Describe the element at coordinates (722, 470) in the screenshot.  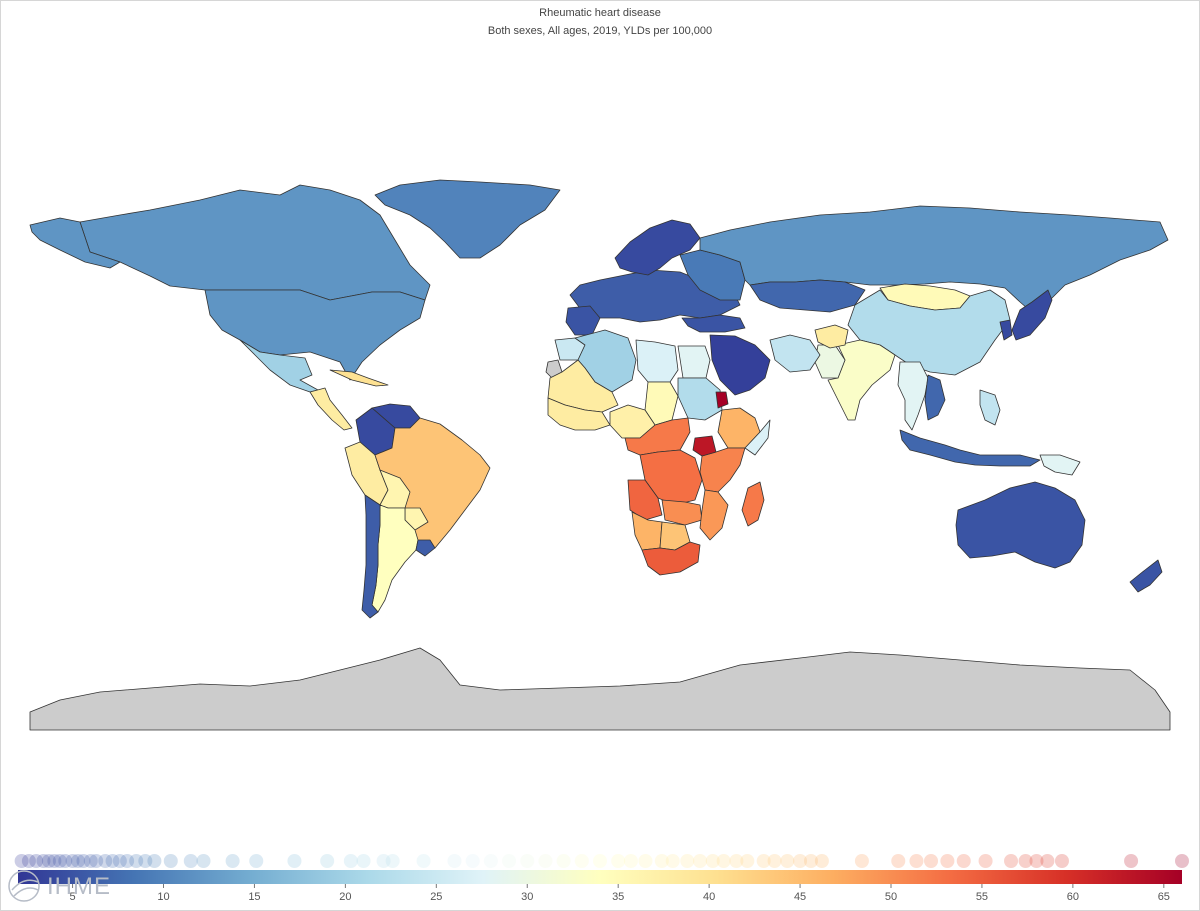
I see `region-east-africa: East Africa` at that location.